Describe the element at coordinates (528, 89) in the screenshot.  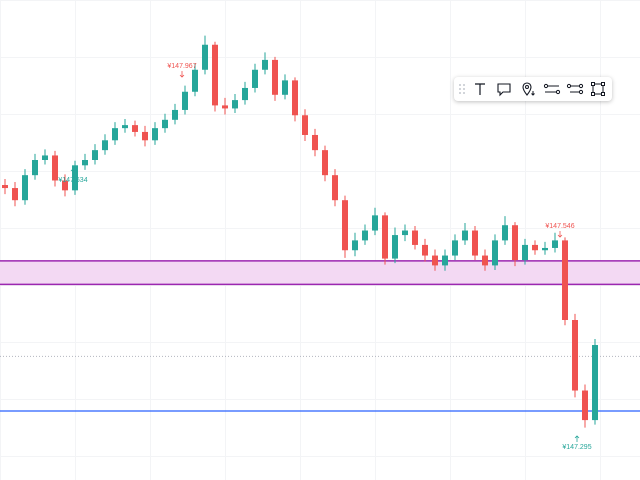
I see `pin-tool` at that location.